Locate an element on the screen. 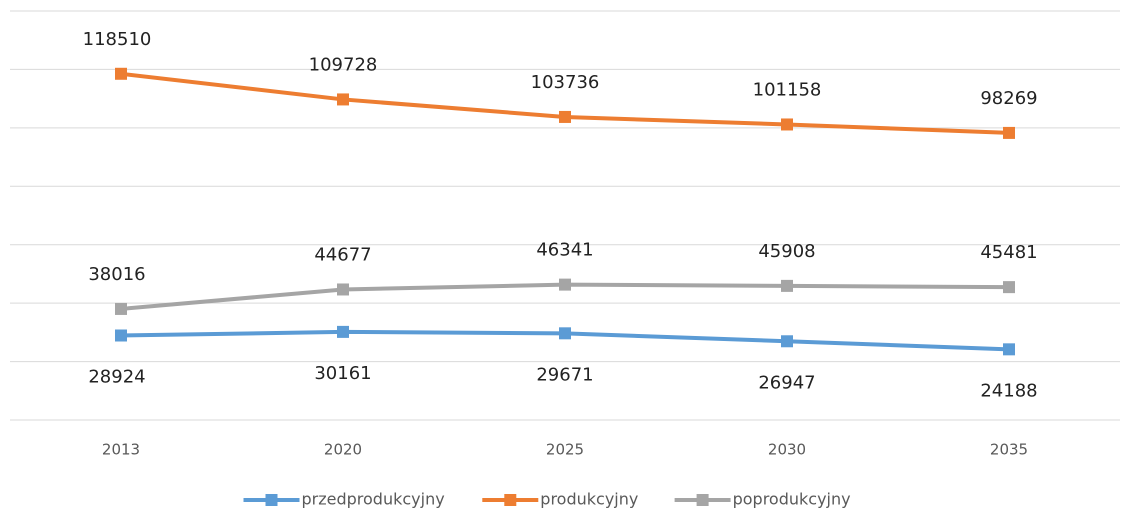 Image resolution: width=1129 pixels, height=514 pixels. data-label: 44677 is located at coordinates (342, 254).